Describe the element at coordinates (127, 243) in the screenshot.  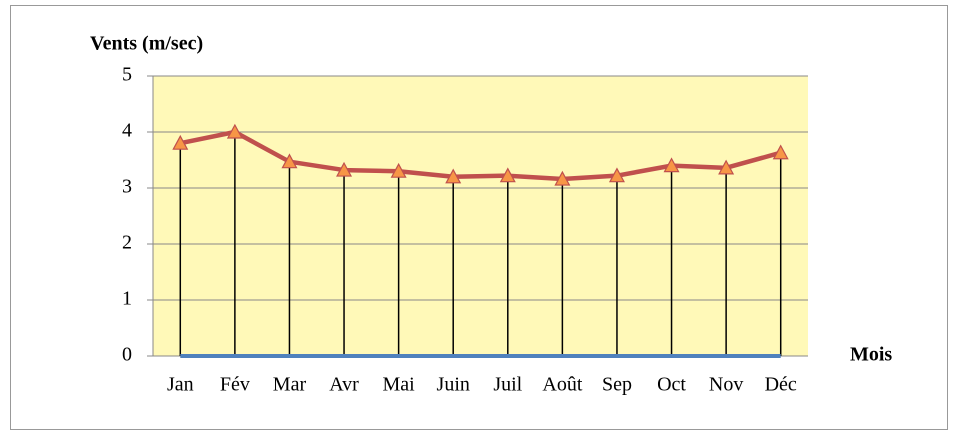
I see `y-tick-label: 2` at that location.